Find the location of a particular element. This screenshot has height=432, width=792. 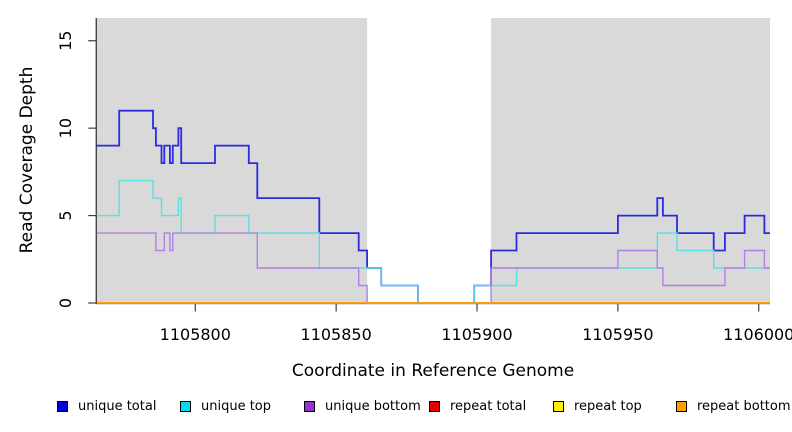

y-tick-label: 0 is located at coordinates (65, 303).